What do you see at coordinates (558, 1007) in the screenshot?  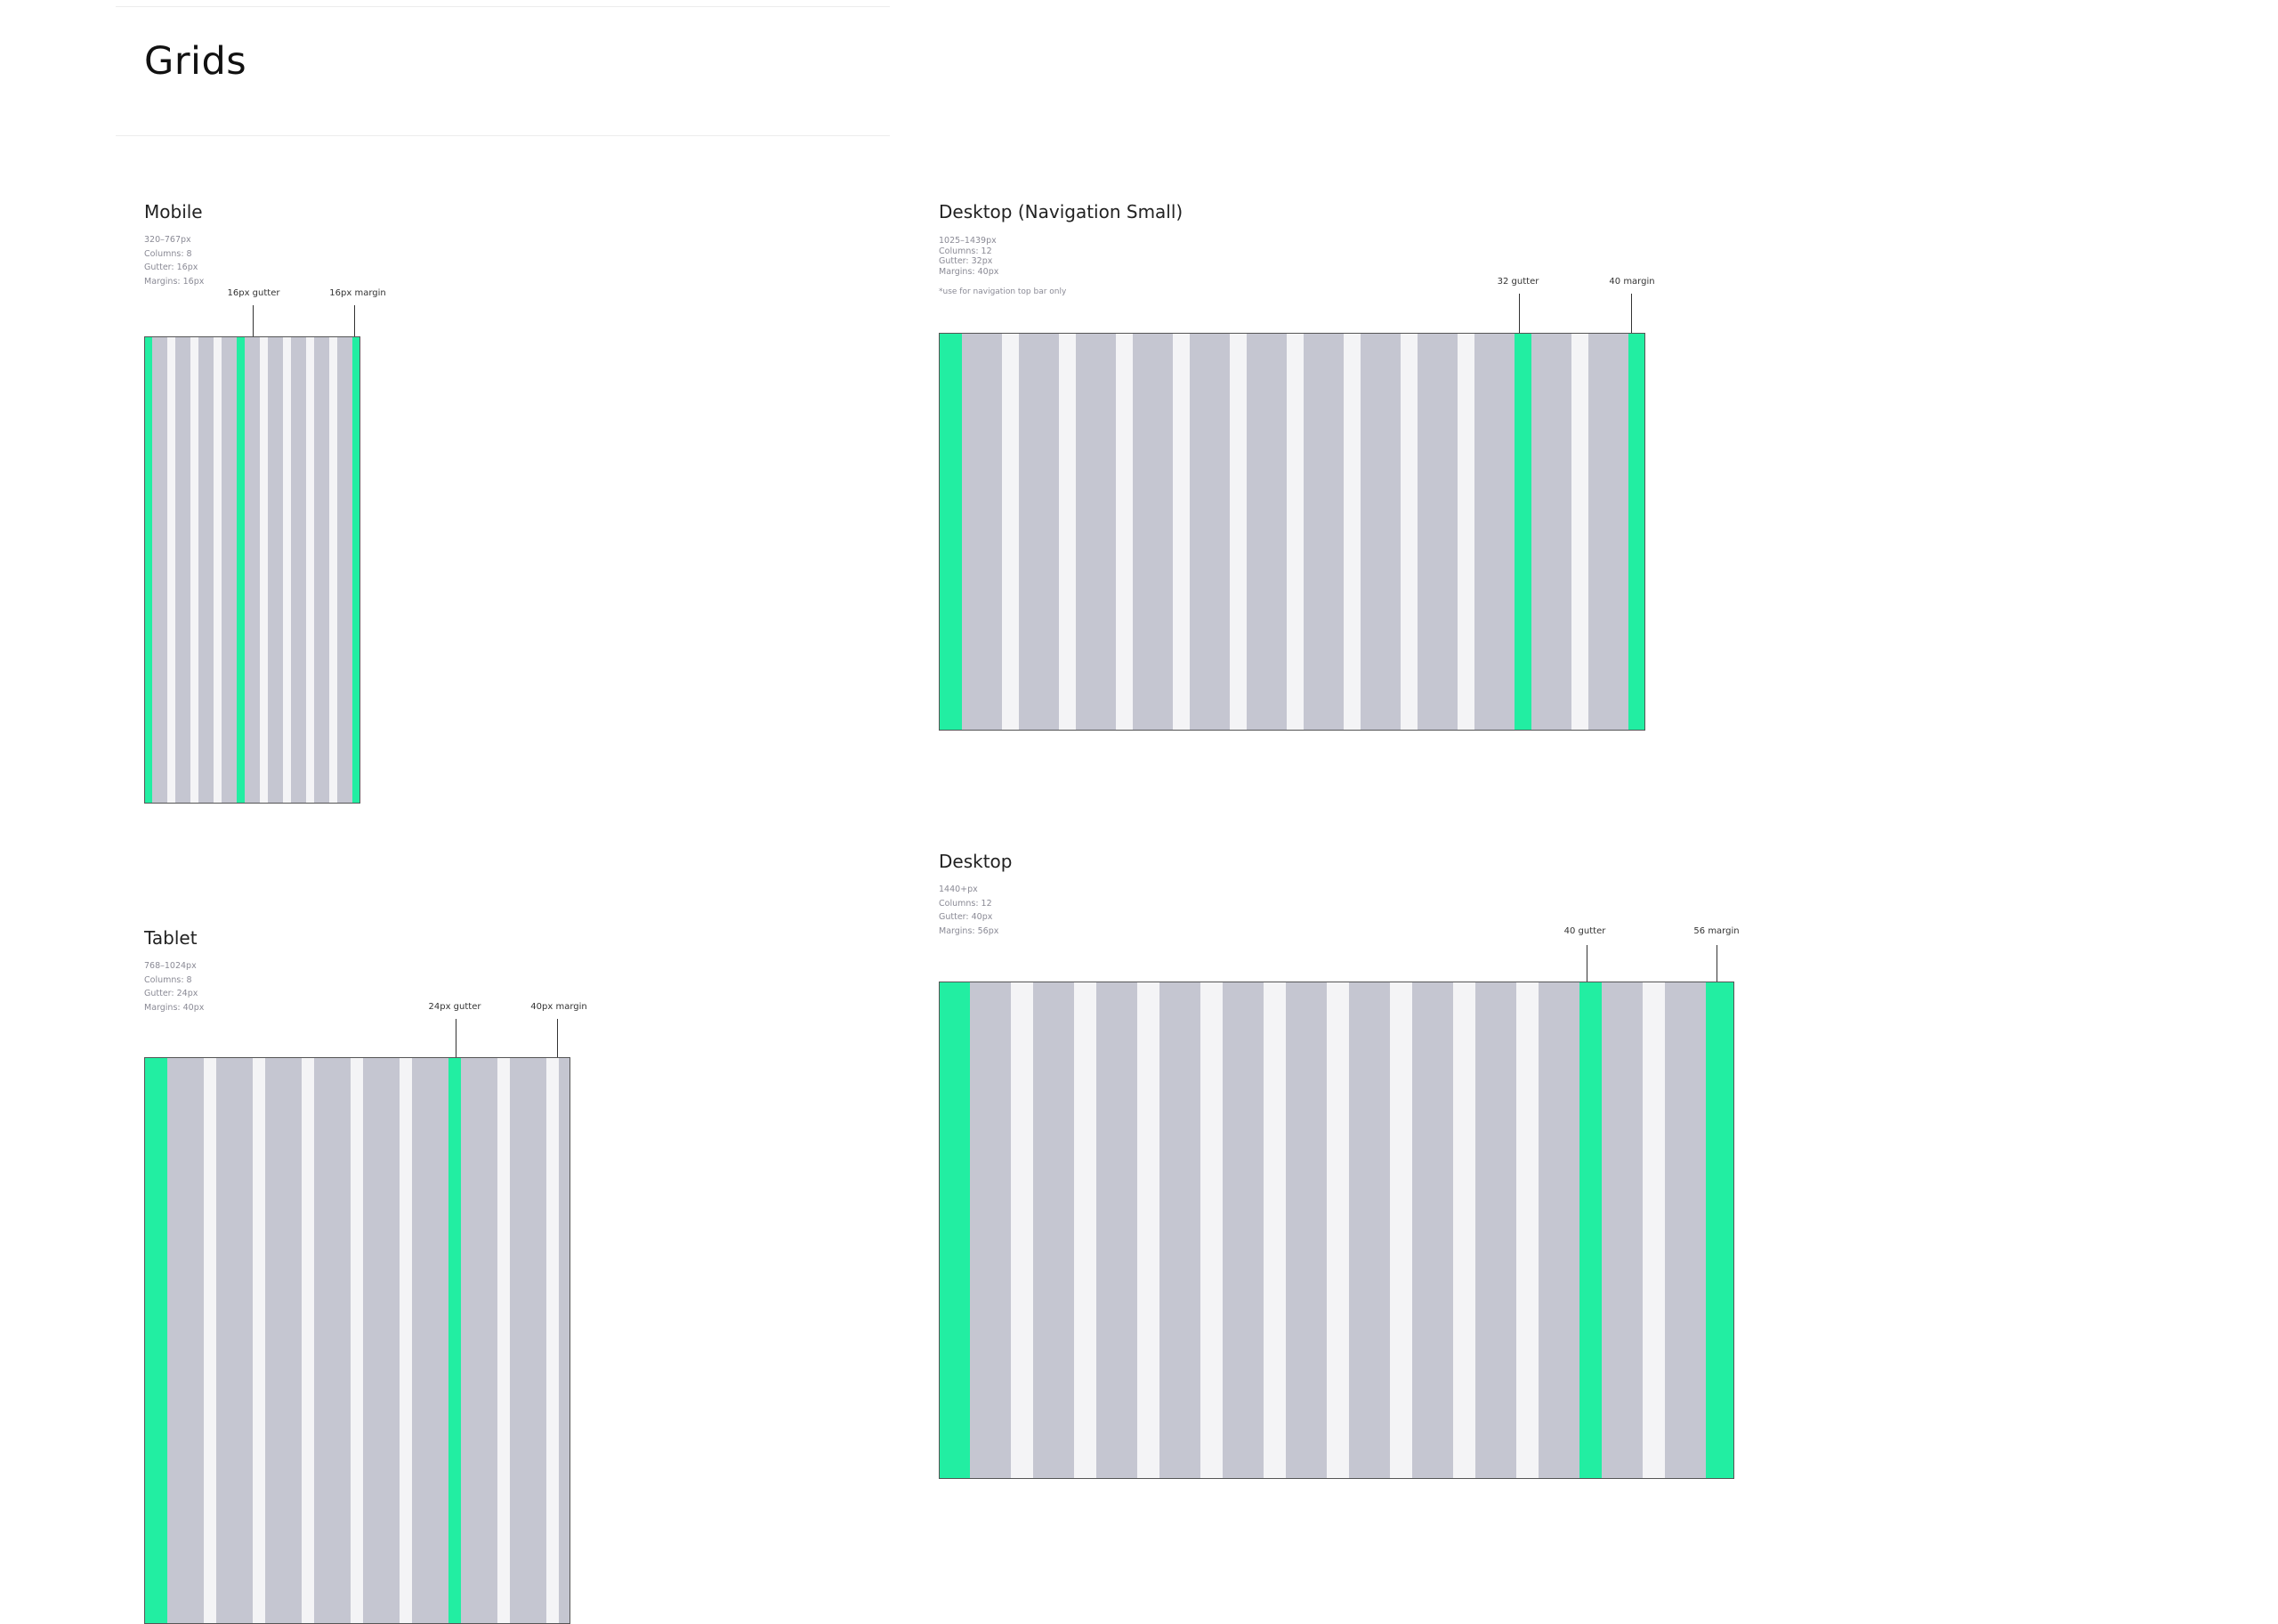 I see `tablet-margin-callout: 40px margin` at bounding box center [558, 1007].